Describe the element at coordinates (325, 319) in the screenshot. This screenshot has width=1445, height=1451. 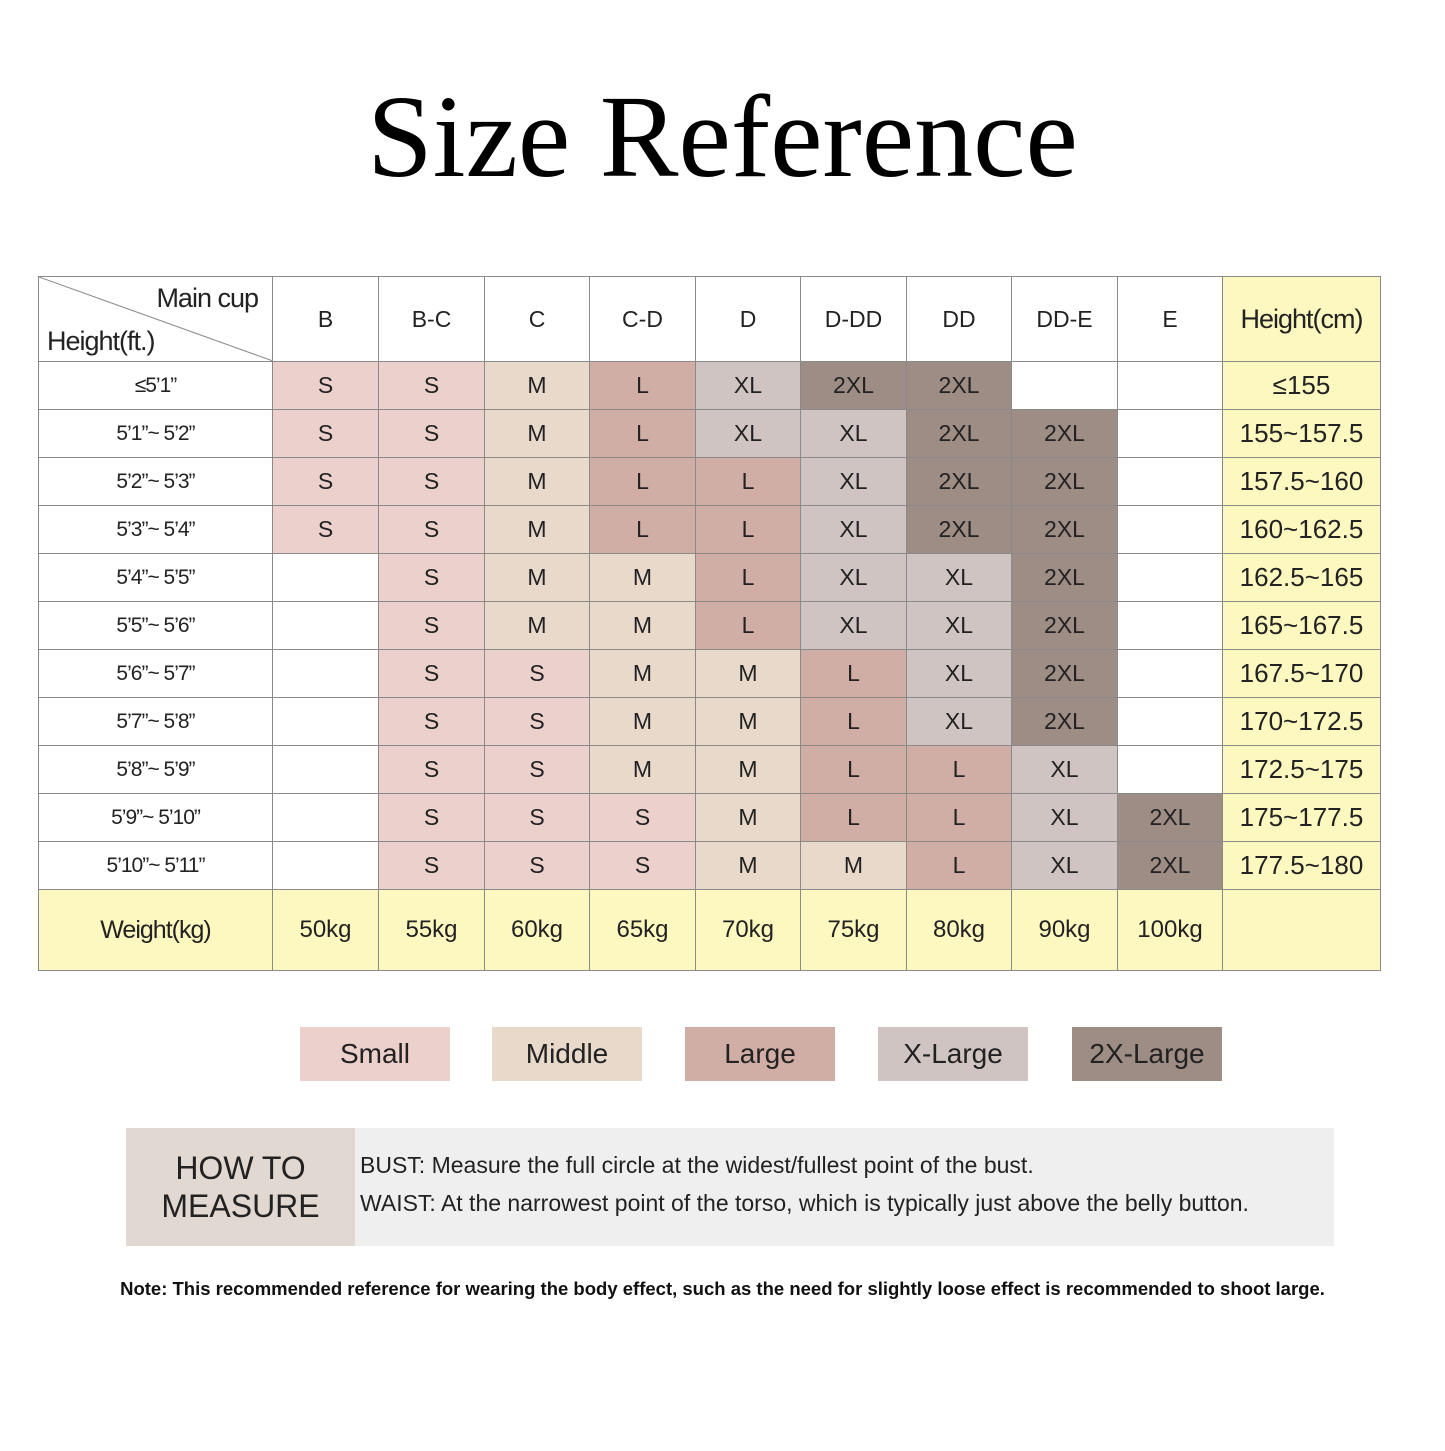
I see `cup-header-cell: B` at that location.